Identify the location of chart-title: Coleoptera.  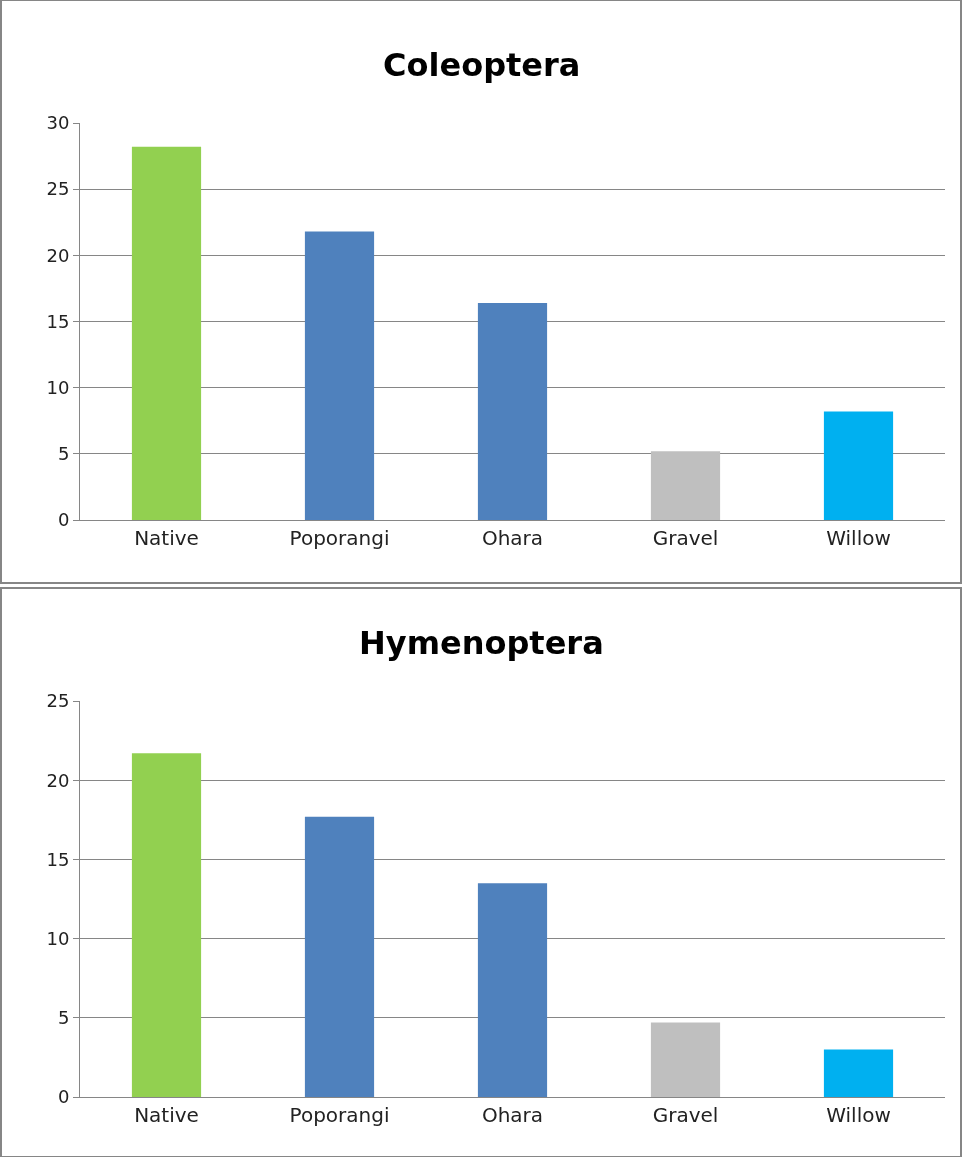
(482, 65).